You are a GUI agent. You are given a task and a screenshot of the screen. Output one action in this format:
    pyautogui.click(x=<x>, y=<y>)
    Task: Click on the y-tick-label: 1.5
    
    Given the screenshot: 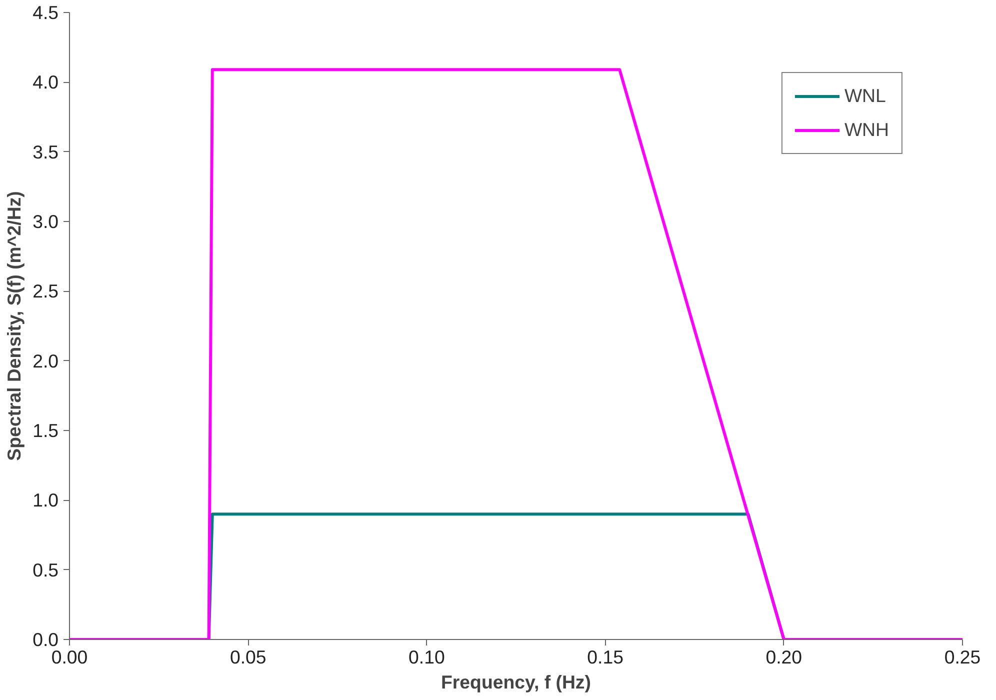 What is the action you would take?
    pyautogui.click(x=45, y=430)
    